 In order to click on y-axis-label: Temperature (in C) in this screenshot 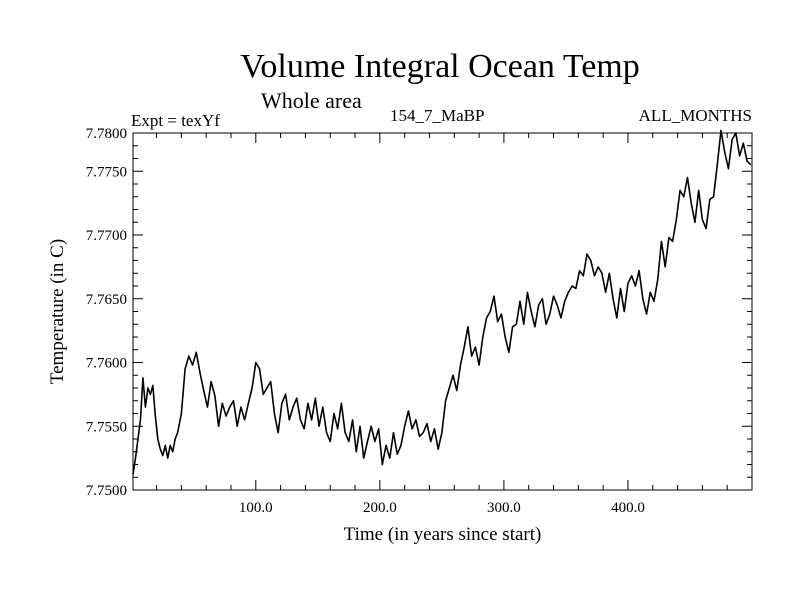, I will do `click(57, 311)`.